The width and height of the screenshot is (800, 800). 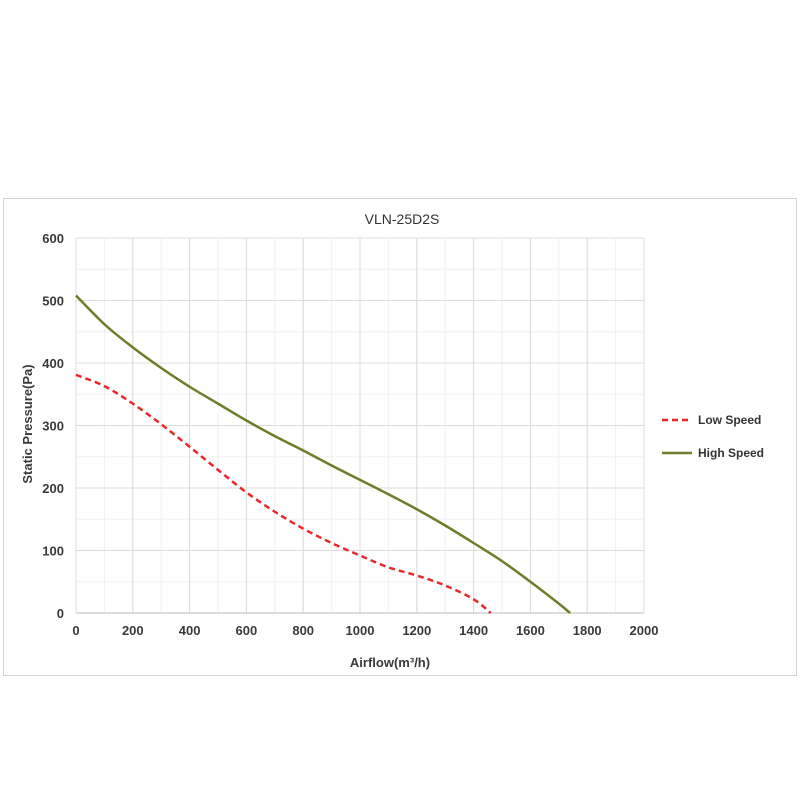 What do you see at coordinates (416, 630) in the screenshot?
I see `x-tick-label: 1200` at bounding box center [416, 630].